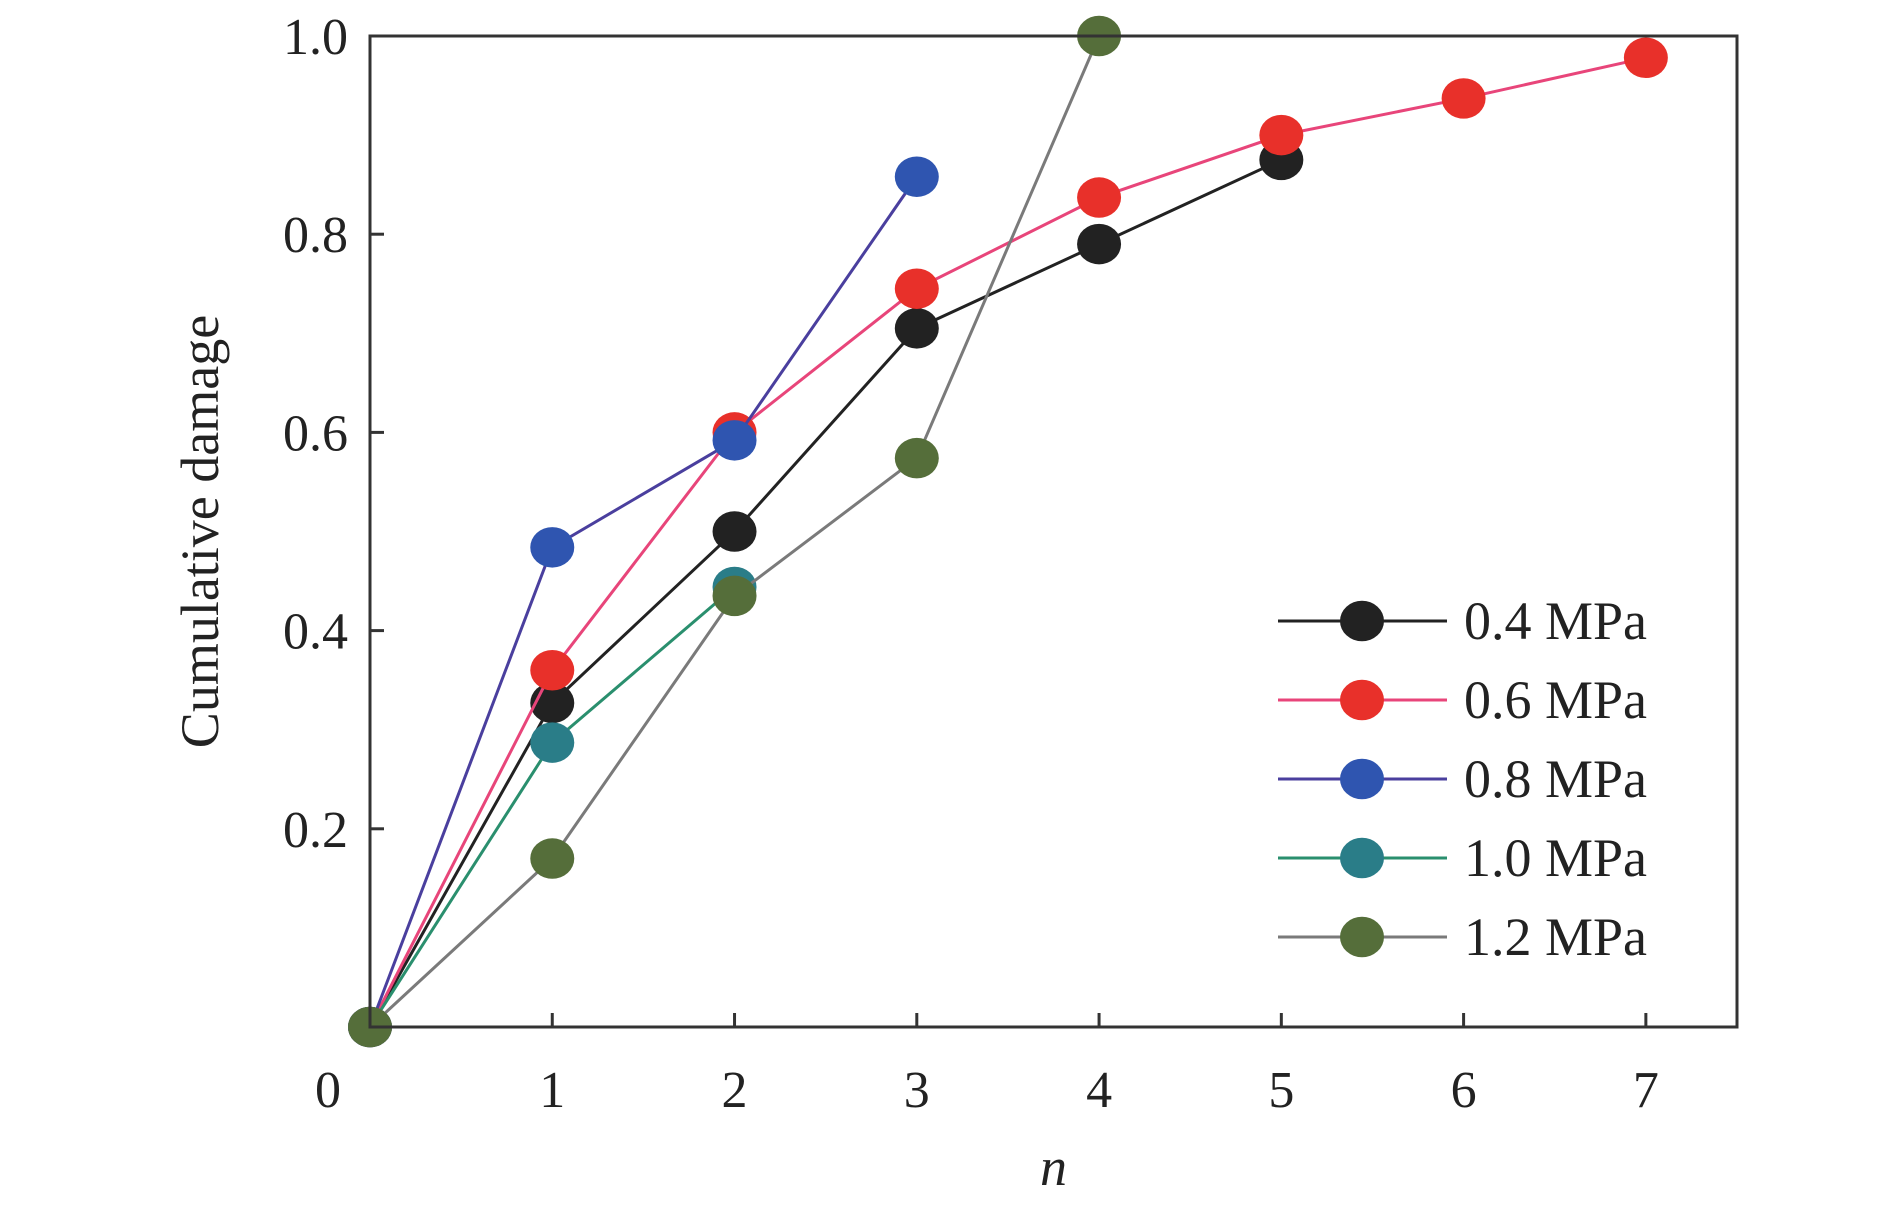  What do you see at coordinates (315, 37) in the screenshot?
I see `y-tick-label: 1.0` at bounding box center [315, 37].